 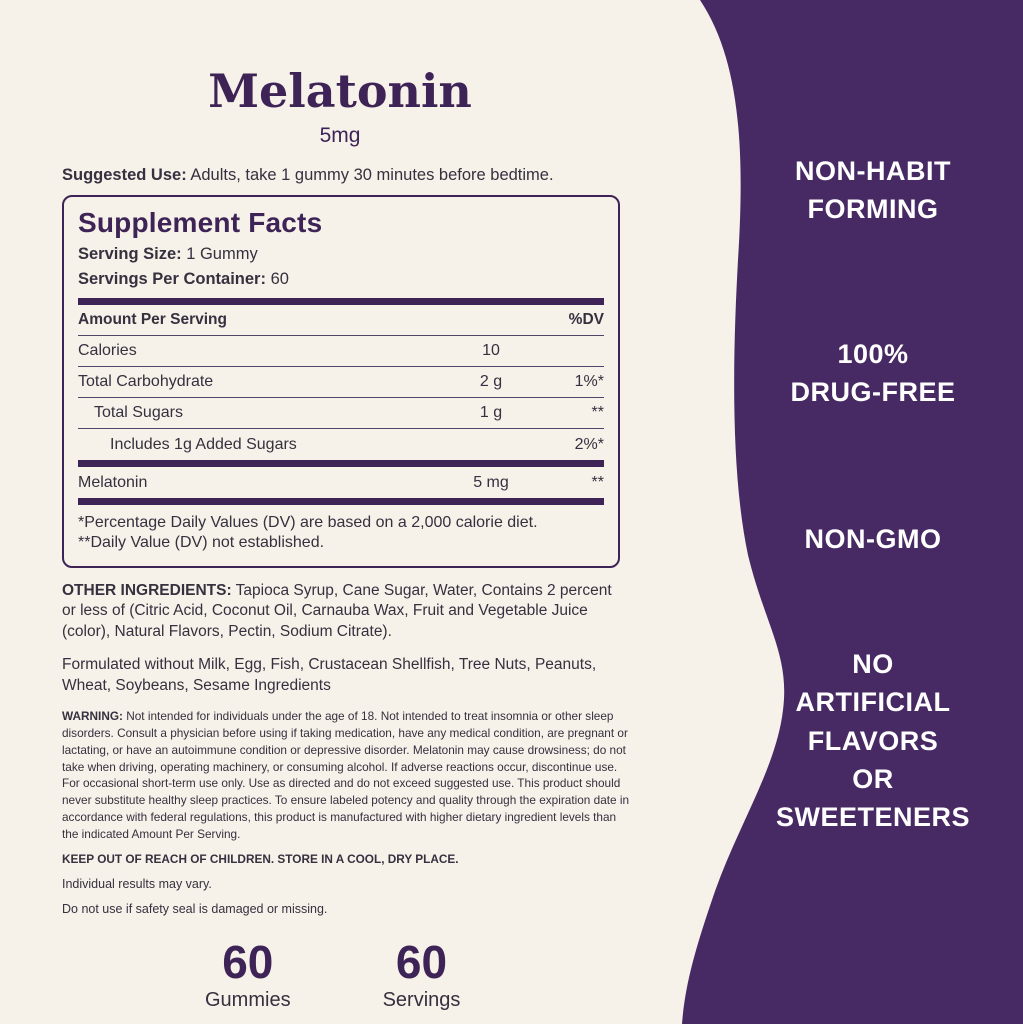 What do you see at coordinates (248, 962) in the screenshot?
I see `gummies-count-number: 60` at bounding box center [248, 962].